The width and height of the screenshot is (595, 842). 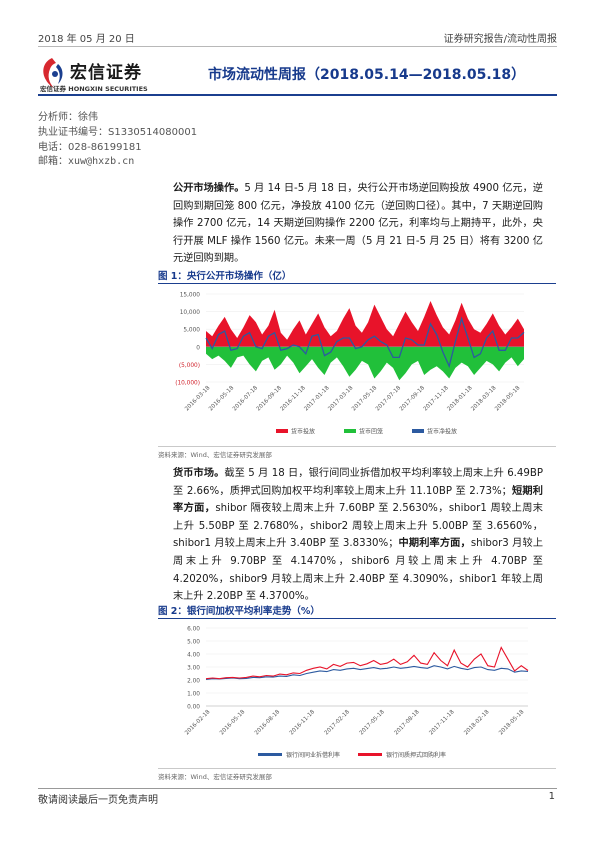 I want to click on chart1-series-inject, so click(x=365, y=324).